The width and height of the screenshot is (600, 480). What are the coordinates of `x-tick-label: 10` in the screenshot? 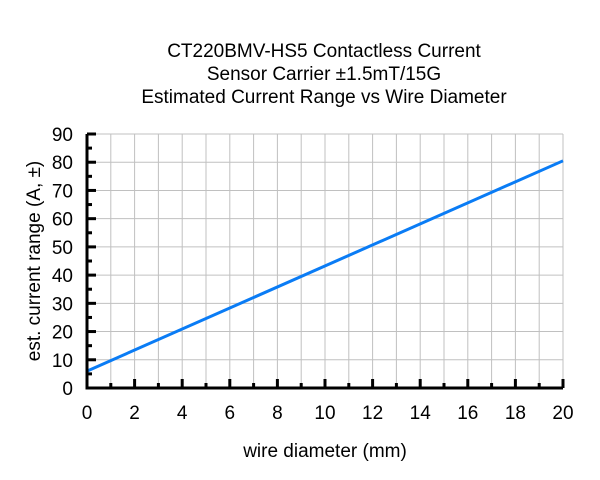 It's located at (324, 413).